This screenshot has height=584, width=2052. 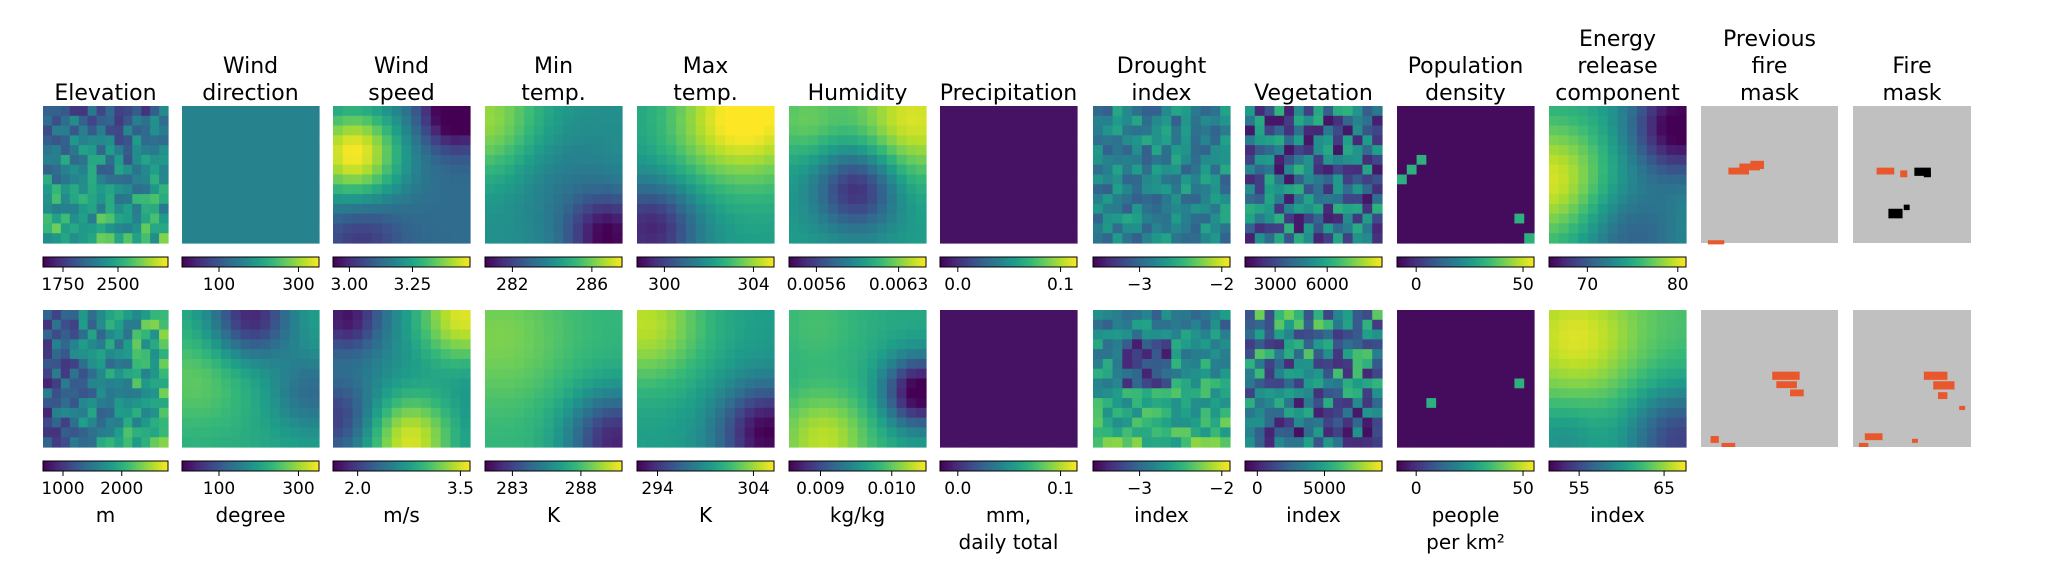 What do you see at coordinates (816, 285) in the screenshot?
I see `colorbar-tick-label: 0.0056` at bounding box center [816, 285].